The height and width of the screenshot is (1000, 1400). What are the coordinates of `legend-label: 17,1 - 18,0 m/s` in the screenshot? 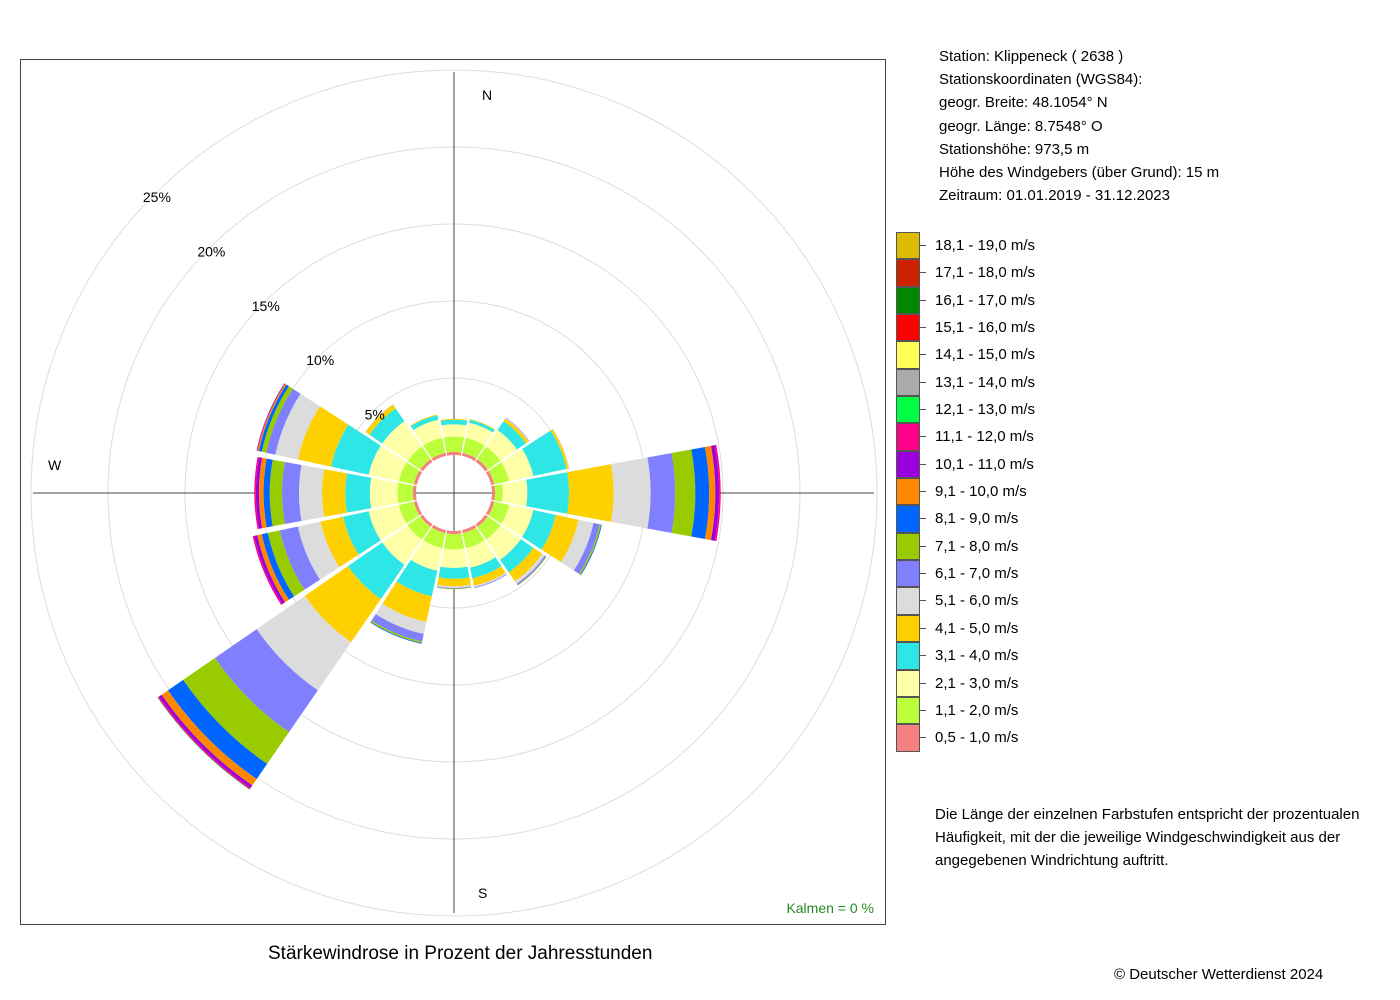 It's located at (985, 273).